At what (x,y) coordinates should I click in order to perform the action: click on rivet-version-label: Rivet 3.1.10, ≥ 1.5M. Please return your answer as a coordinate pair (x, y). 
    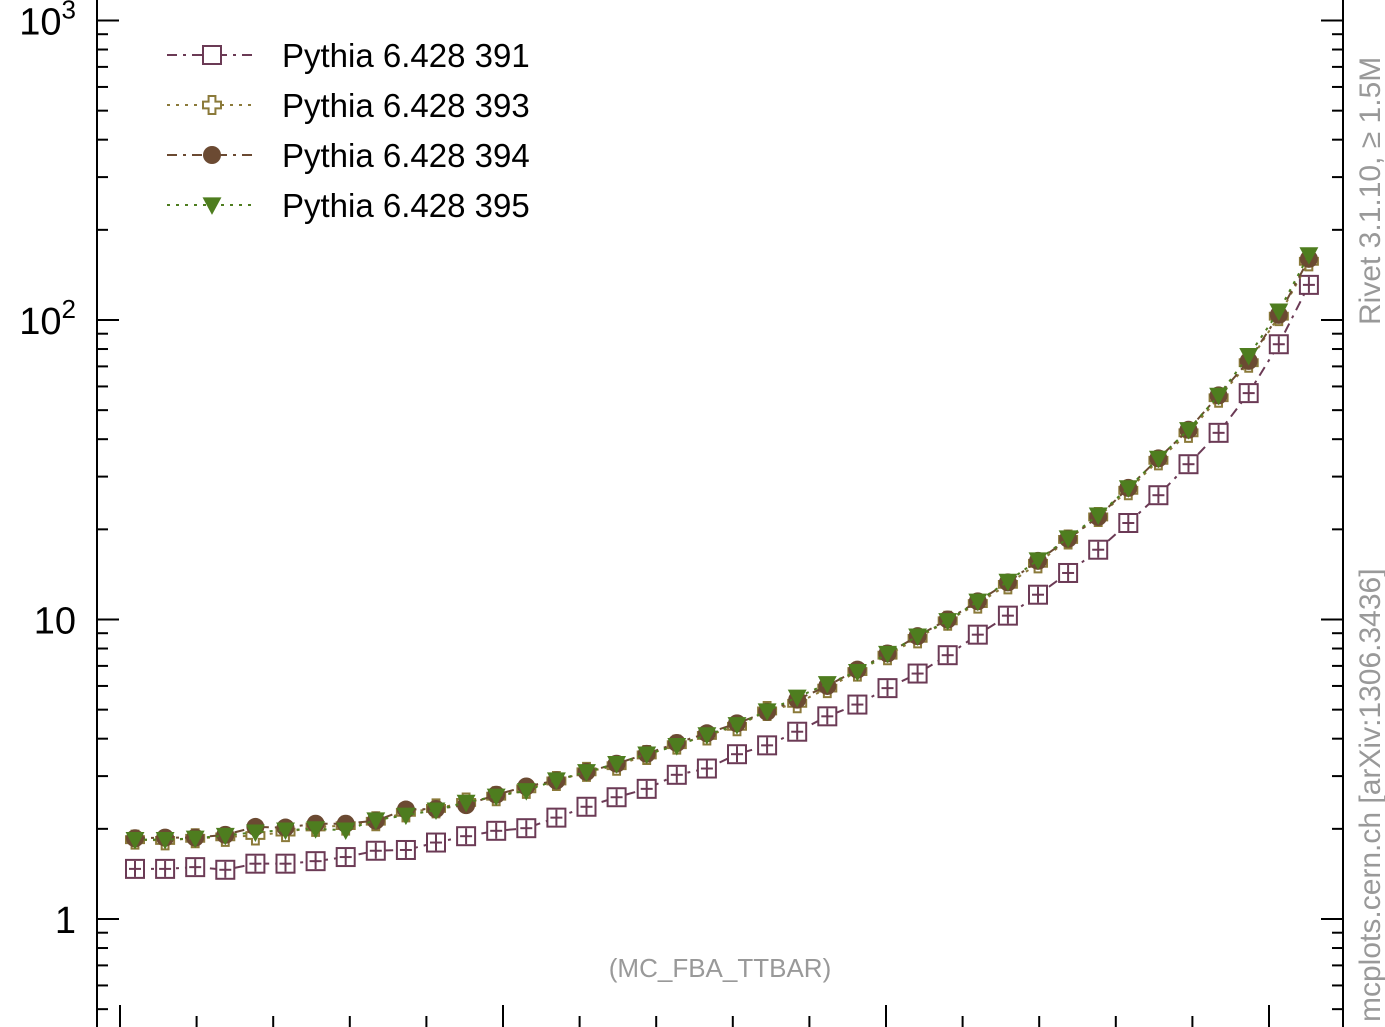
    Looking at the image, I should click on (1369, 191).